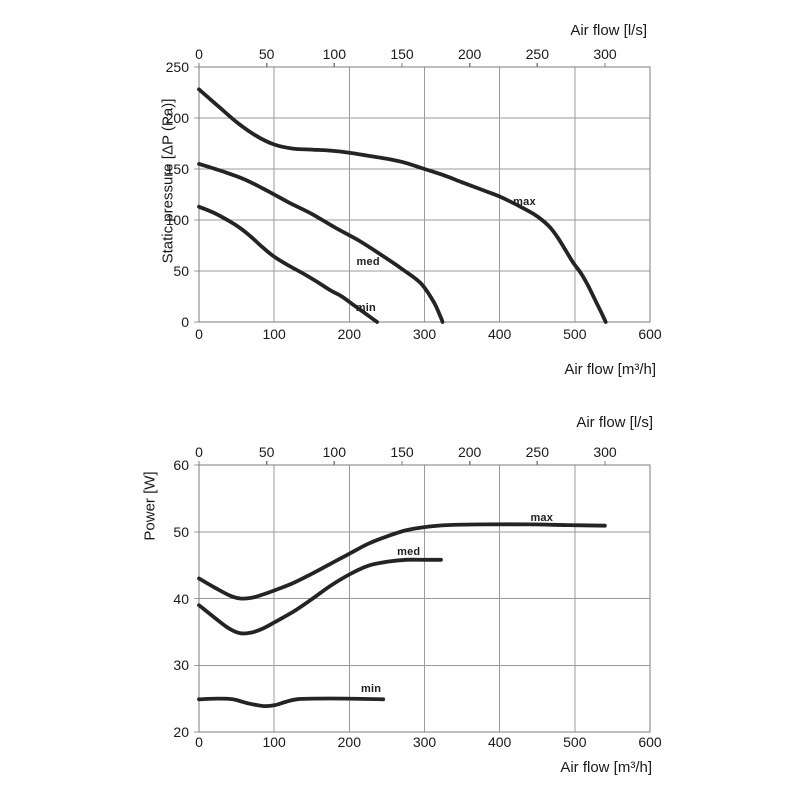  Describe the element at coordinates (177, 220) in the screenshot. I see `y-tick-label: 100` at that location.